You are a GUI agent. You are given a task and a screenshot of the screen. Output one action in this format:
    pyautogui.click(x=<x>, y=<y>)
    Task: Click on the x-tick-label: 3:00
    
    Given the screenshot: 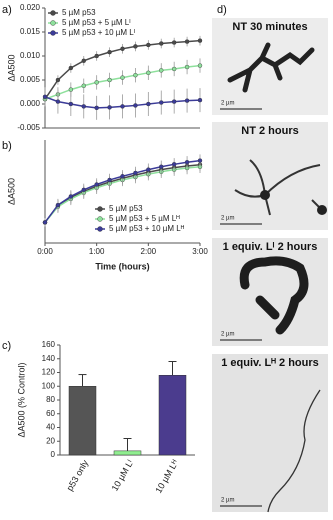 What is the action you would take?
    pyautogui.click(x=200, y=251)
    